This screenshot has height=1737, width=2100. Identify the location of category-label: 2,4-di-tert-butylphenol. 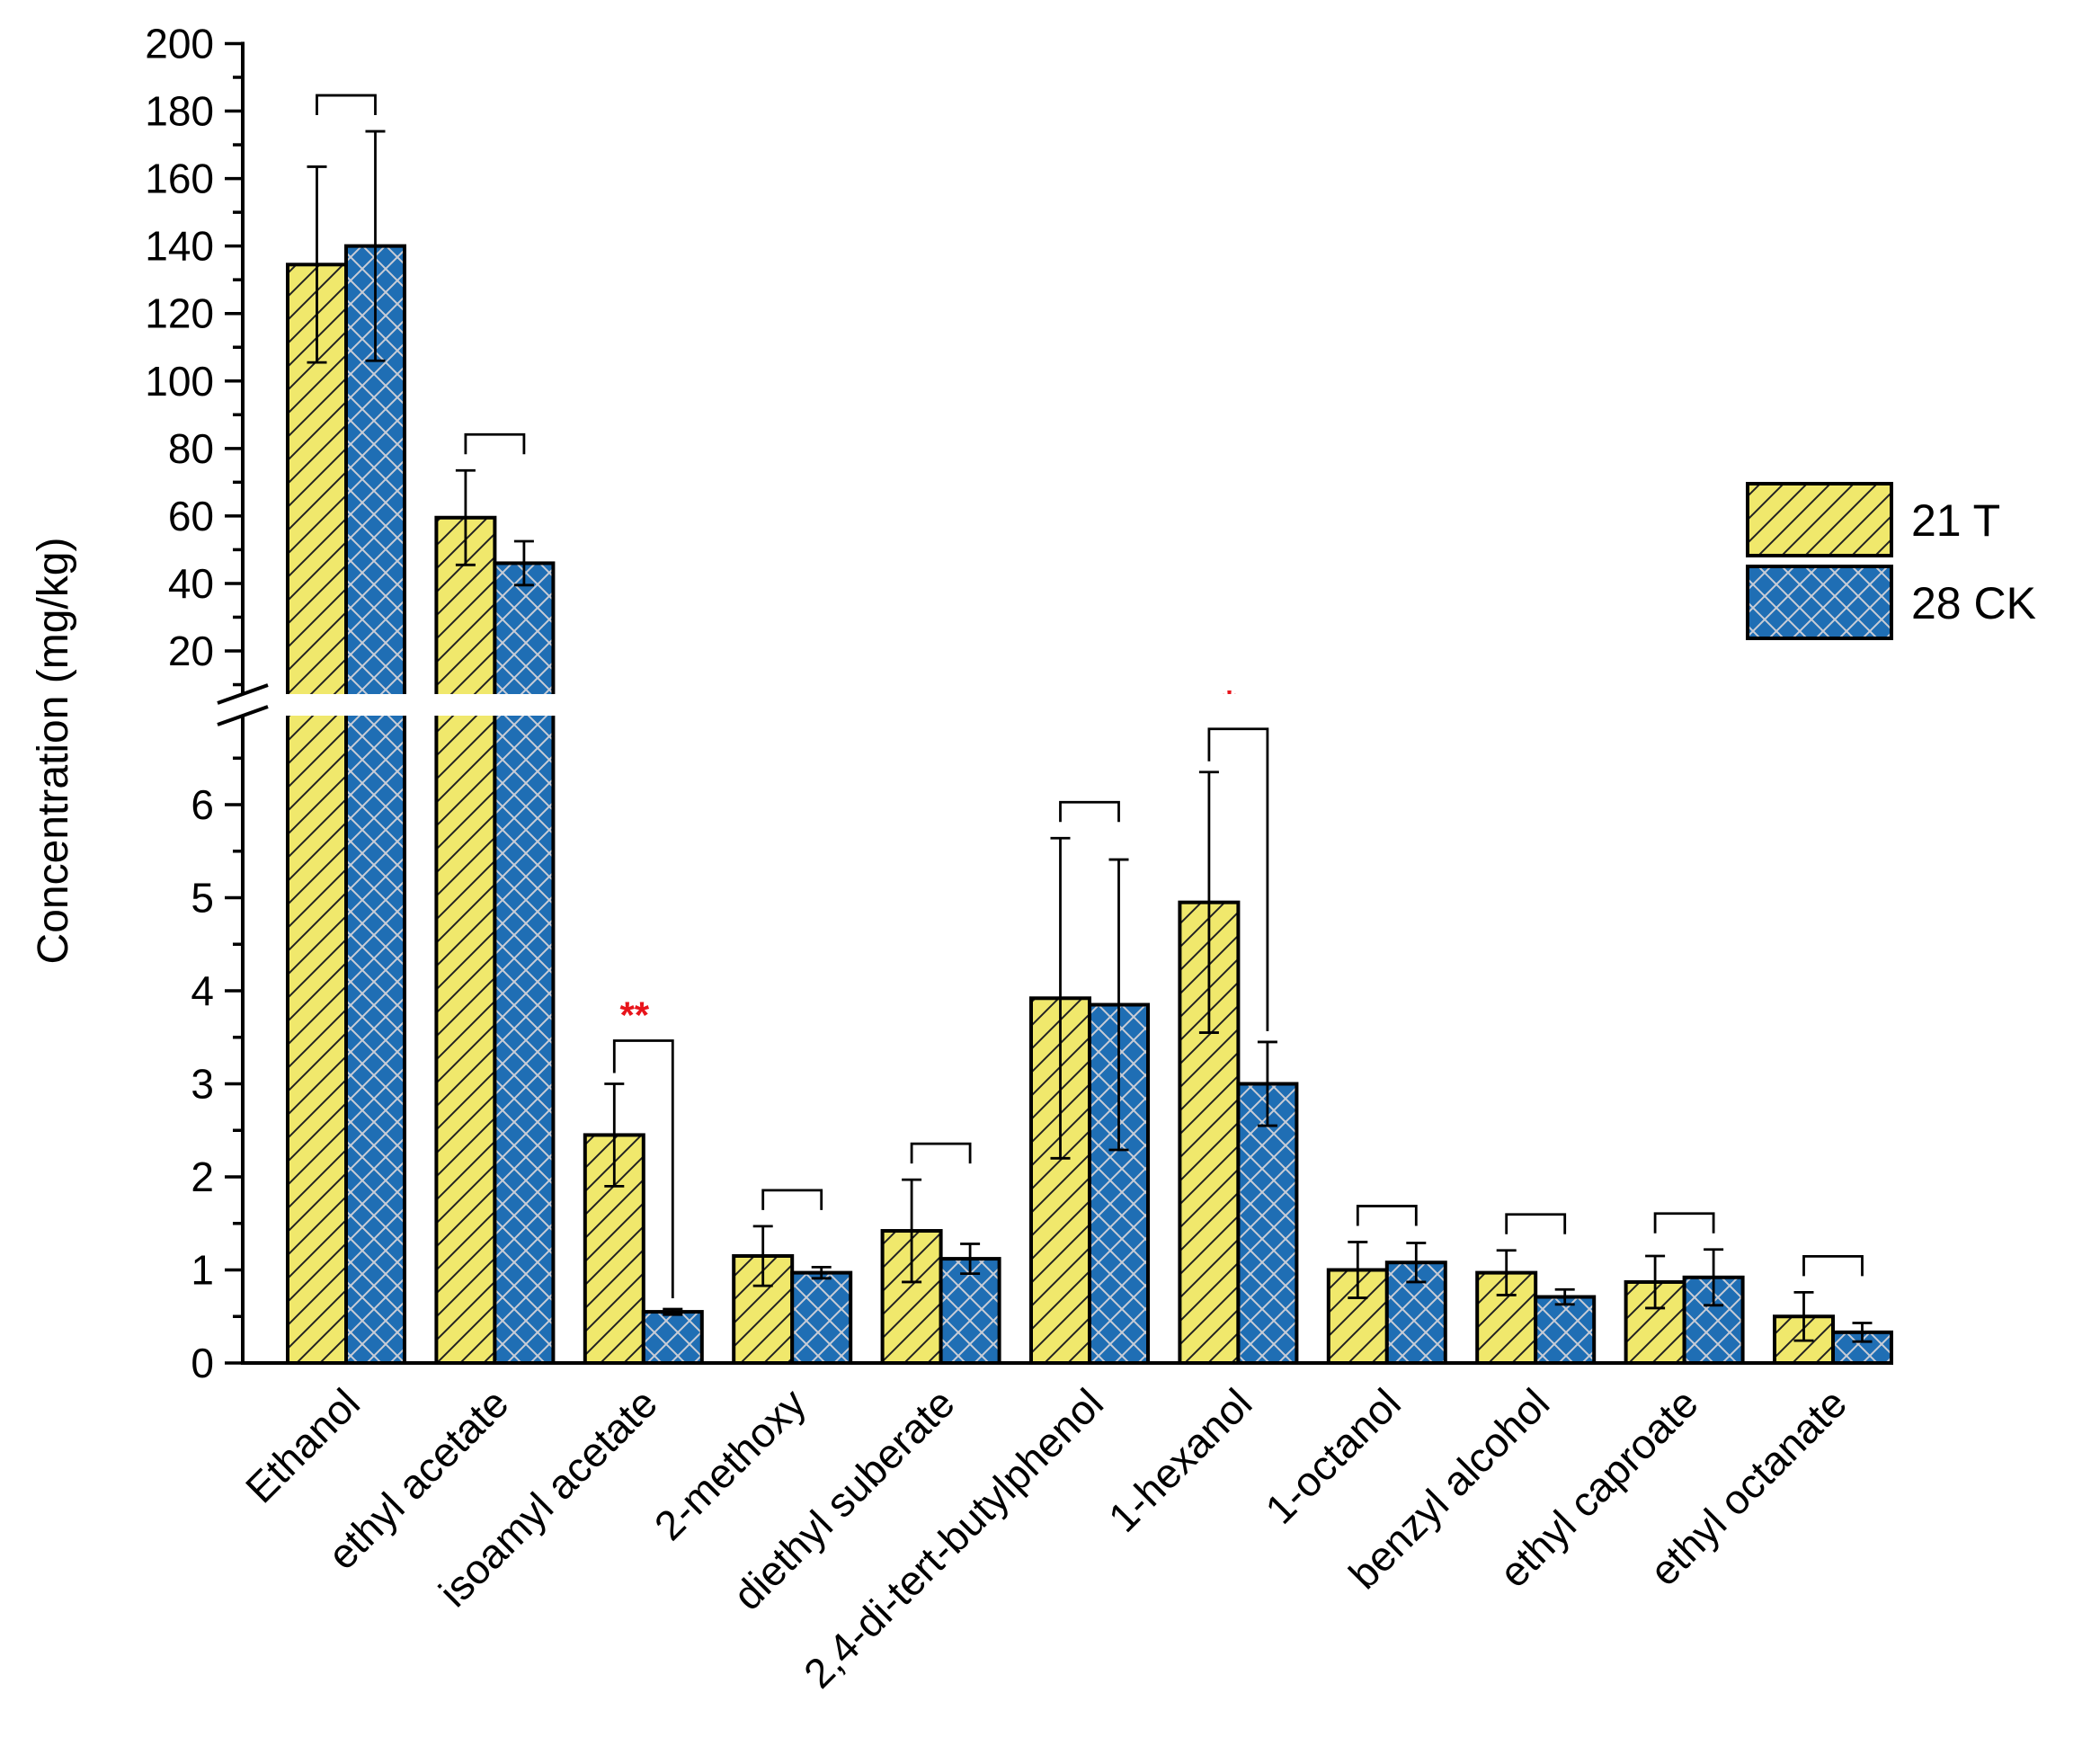
(954, 1538).